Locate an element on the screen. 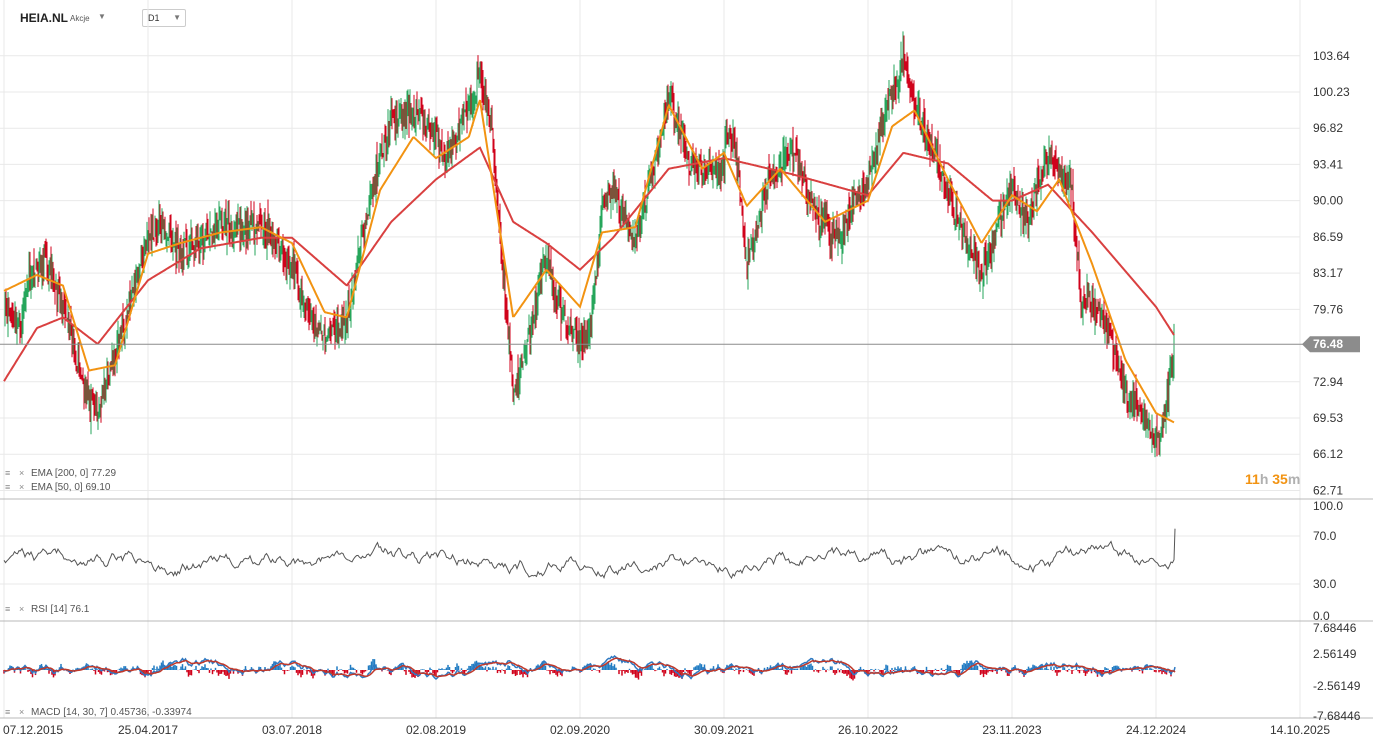 The height and width of the screenshot is (746, 1373). toolbar: HEIA.NL Akcje ▼ D1 ▼ is located at coordinates (686, 18).